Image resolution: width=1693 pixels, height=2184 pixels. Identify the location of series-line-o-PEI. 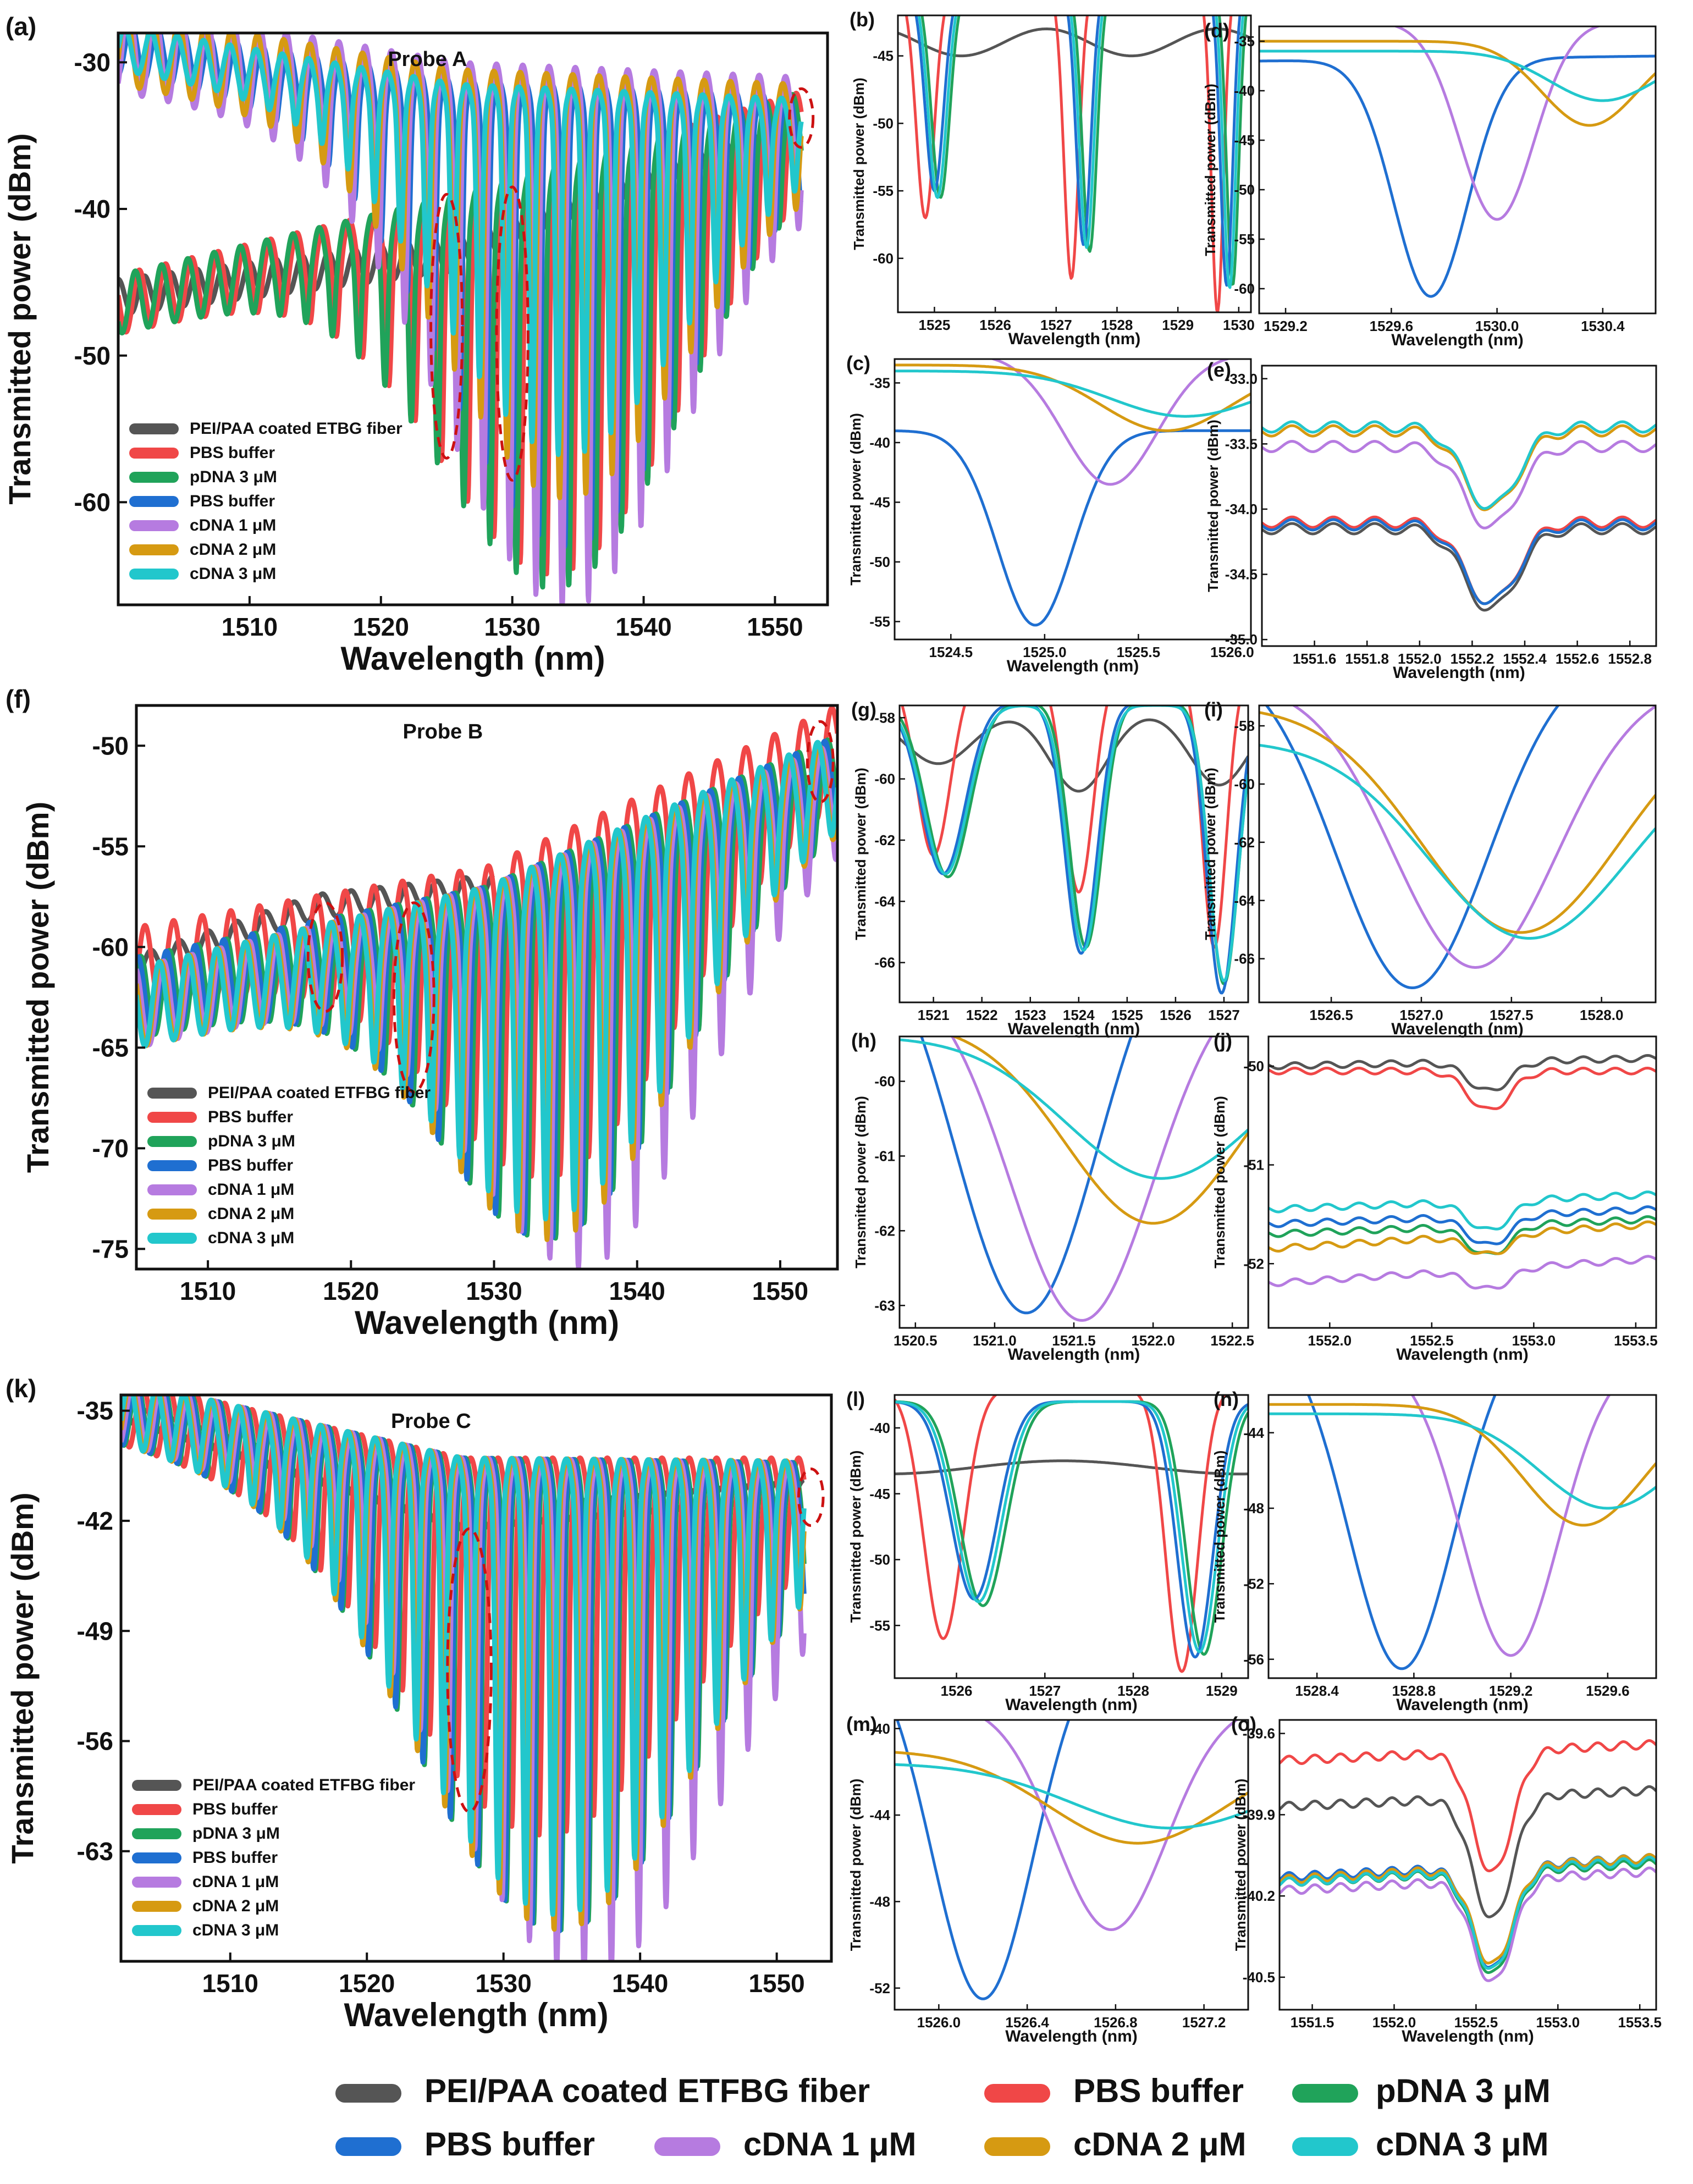
(1468, 1851).